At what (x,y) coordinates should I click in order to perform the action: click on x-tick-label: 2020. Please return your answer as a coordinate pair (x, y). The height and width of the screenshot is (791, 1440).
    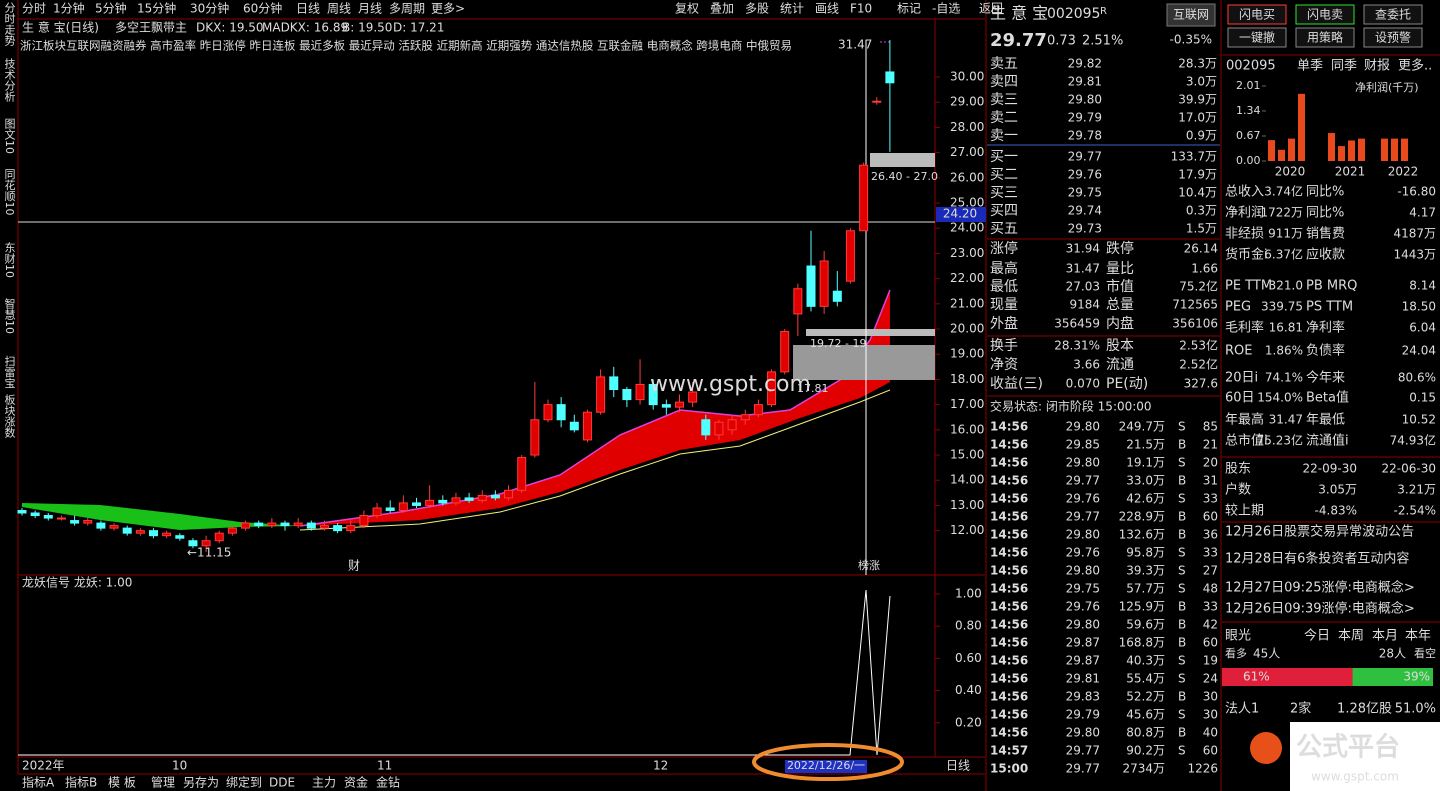
    Looking at the image, I should click on (1290, 172).